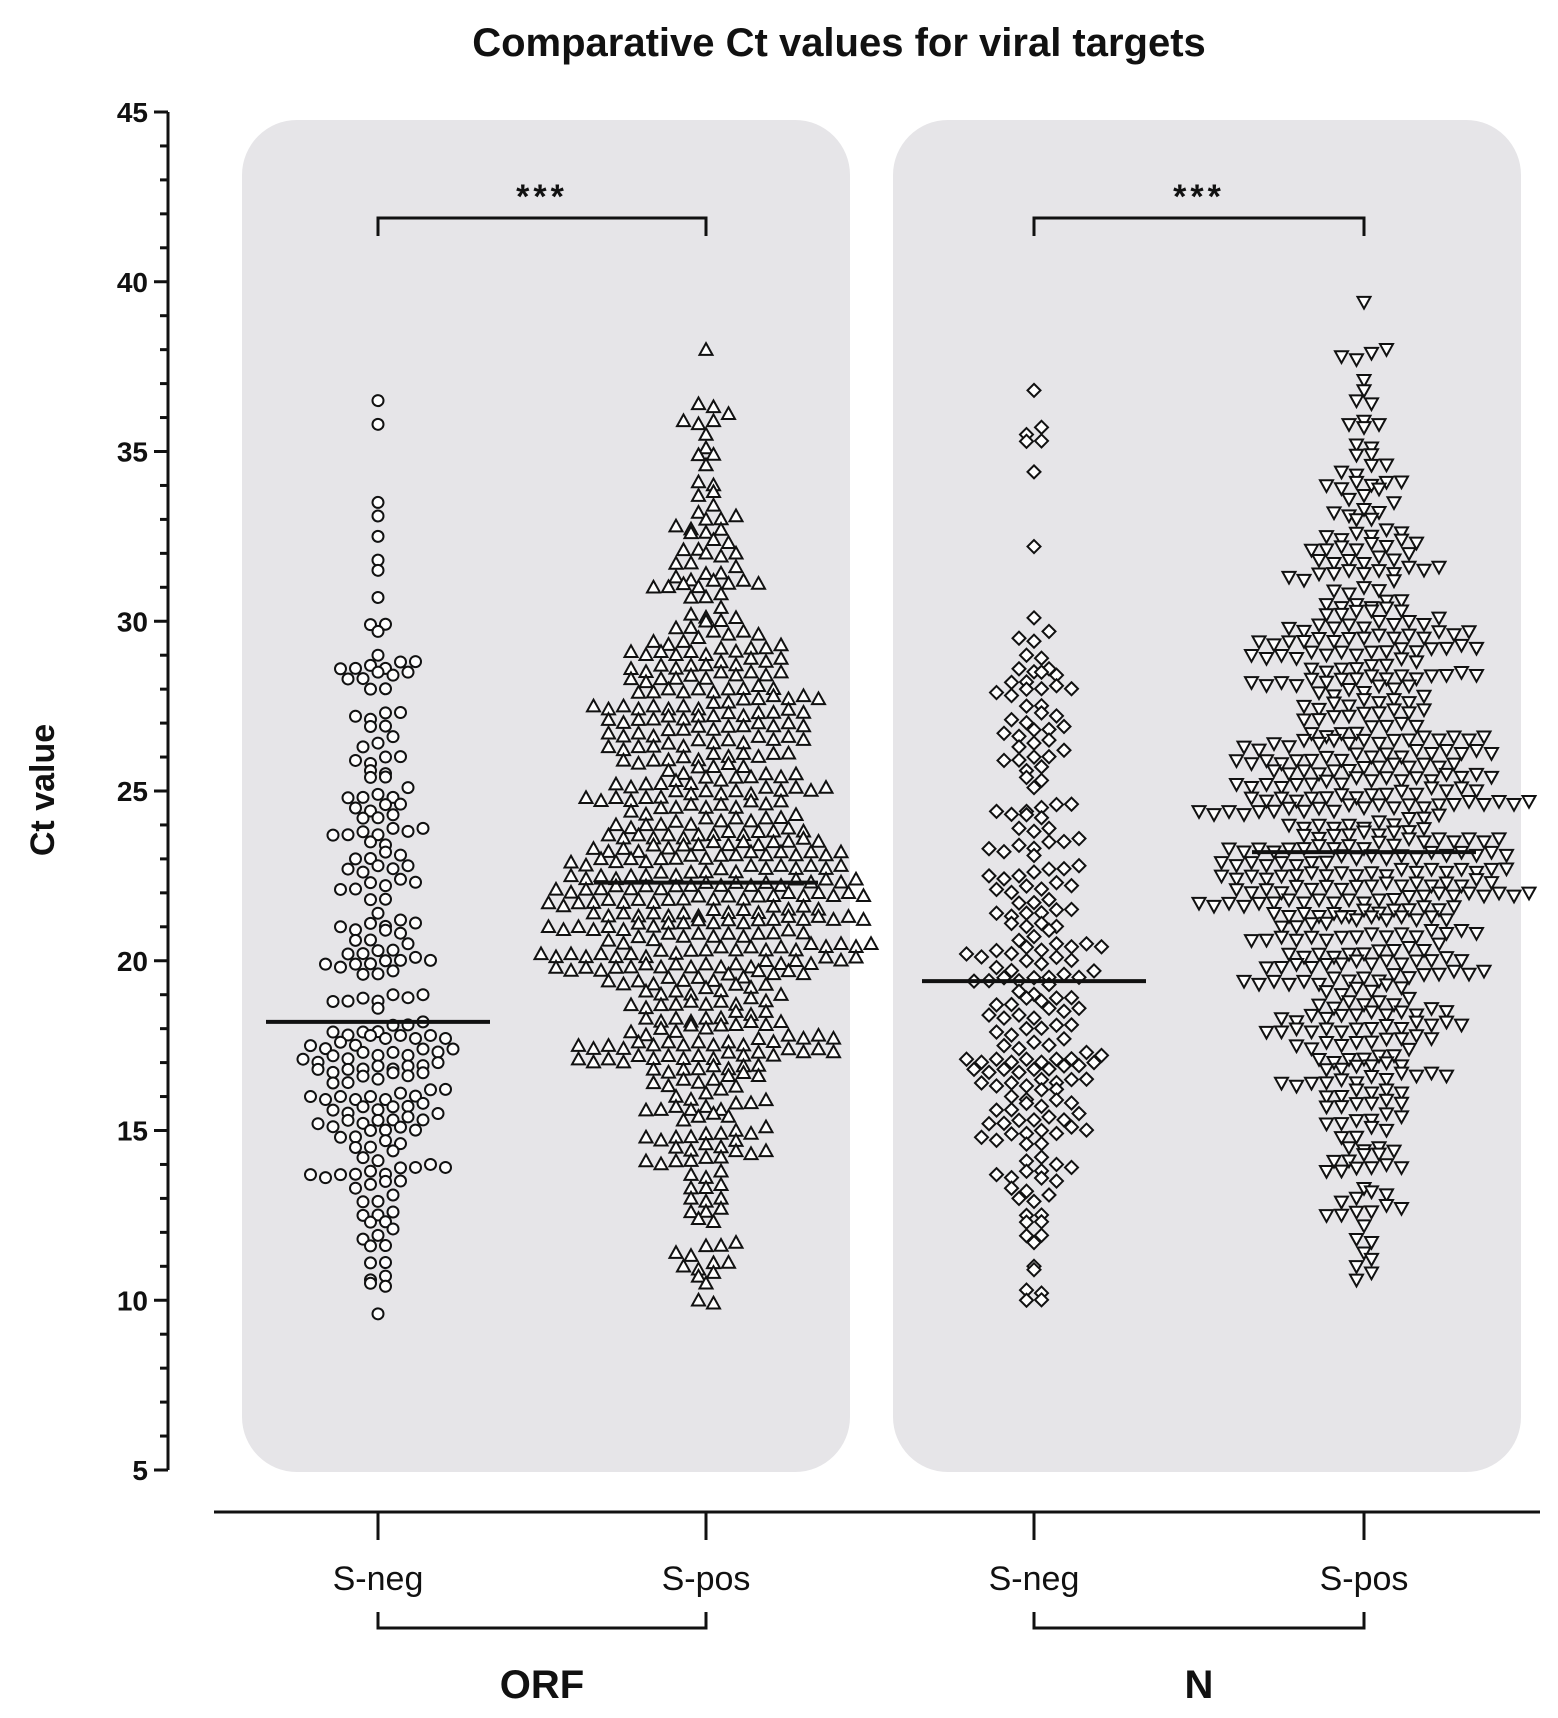 The height and width of the screenshot is (1718, 1558). I want to click on x-category-label: S-pos, so click(1364, 1579).